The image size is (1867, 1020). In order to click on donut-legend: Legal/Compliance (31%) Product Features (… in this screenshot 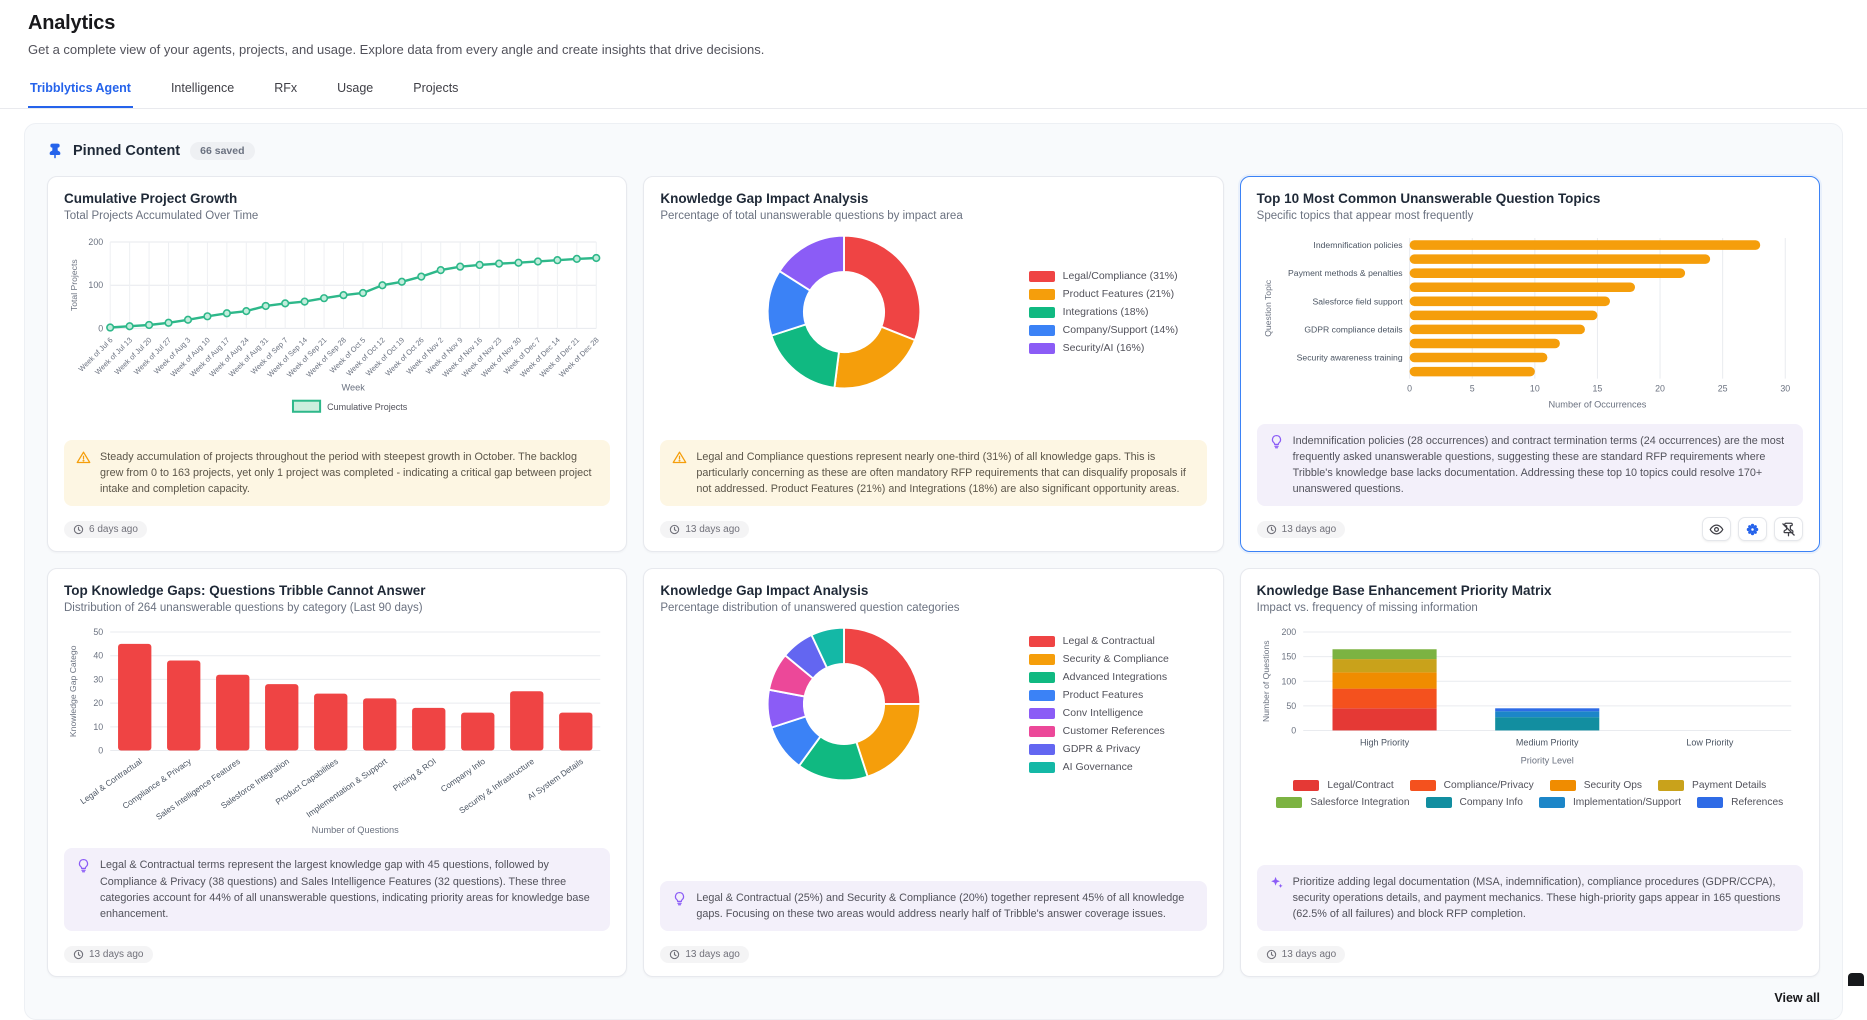, I will do `click(1117, 312)`.